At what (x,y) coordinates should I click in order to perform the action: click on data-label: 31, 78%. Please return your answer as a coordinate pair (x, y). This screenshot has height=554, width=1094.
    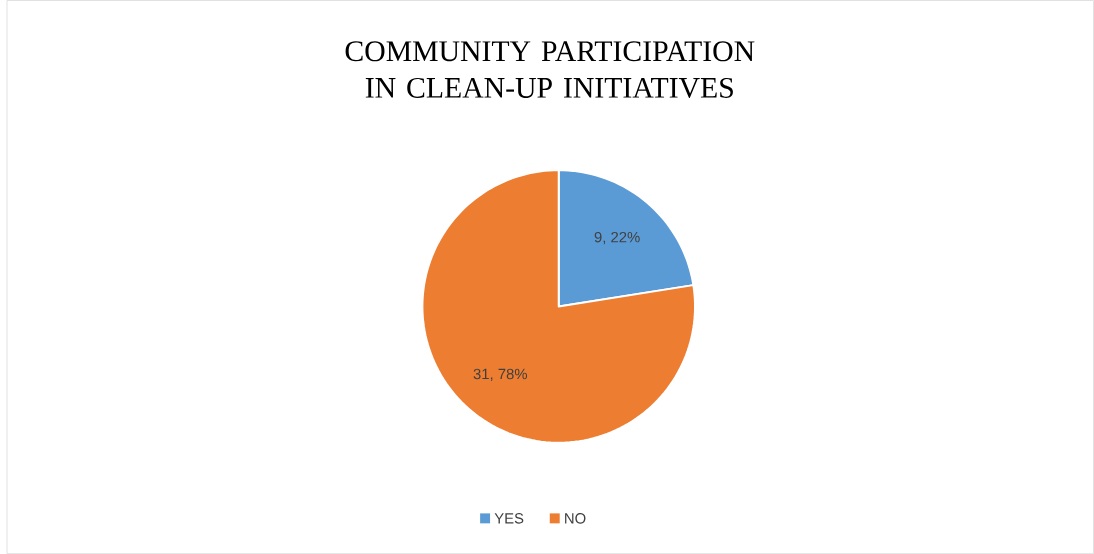
    Looking at the image, I should click on (500, 374).